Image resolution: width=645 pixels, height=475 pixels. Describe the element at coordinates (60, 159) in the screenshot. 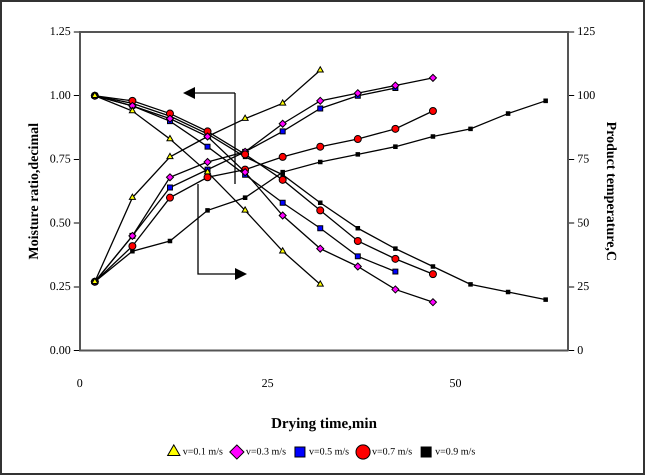

I see `y-tick-label: 0.75` at that location.